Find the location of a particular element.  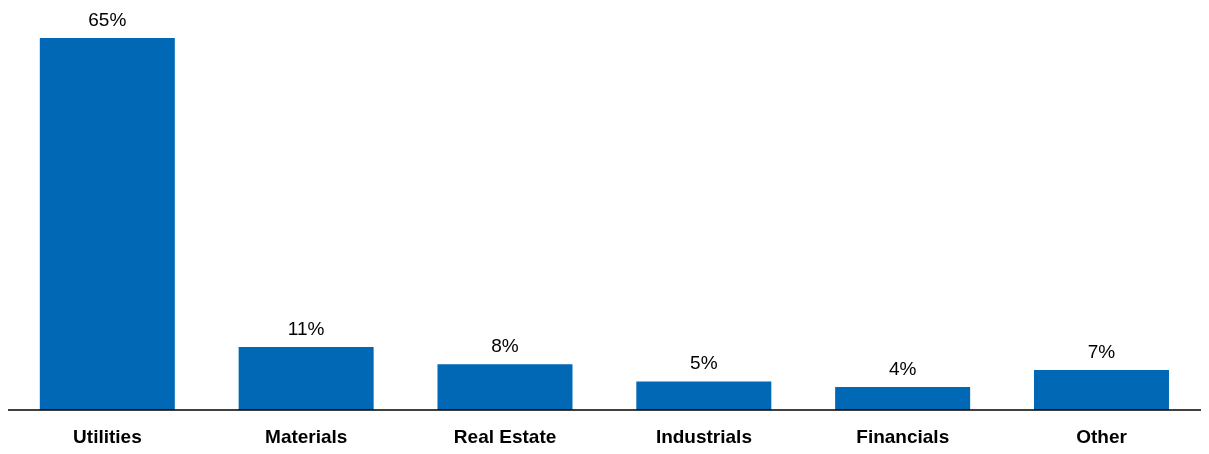

x-tick-label: Utilities is located at coordinates (107, 437).